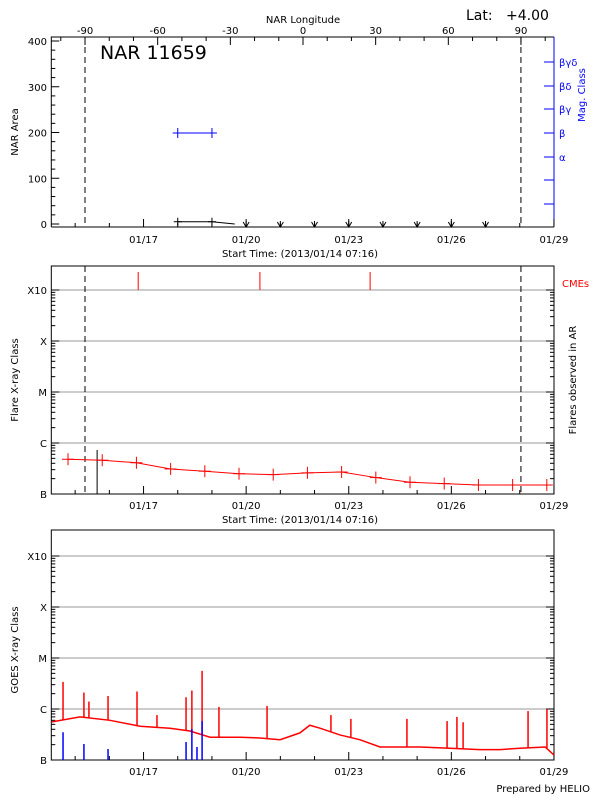 The image size is (600, 800). Describe the element at coordinates (15, 649) in the screenshot. I see `y-axis-title: GOES X-ray Class` at that location.